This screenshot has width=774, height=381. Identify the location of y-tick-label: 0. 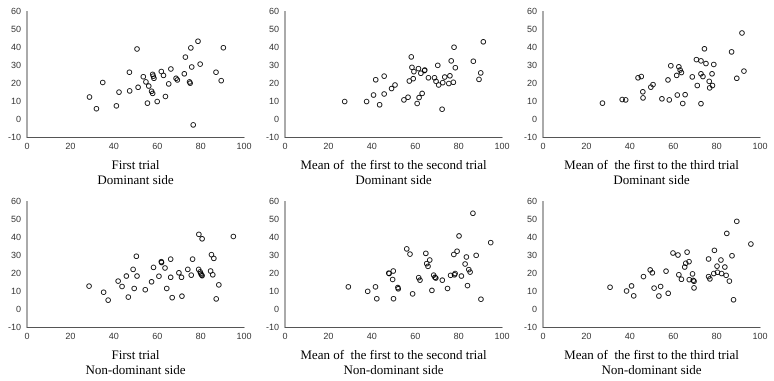
(277, 309).